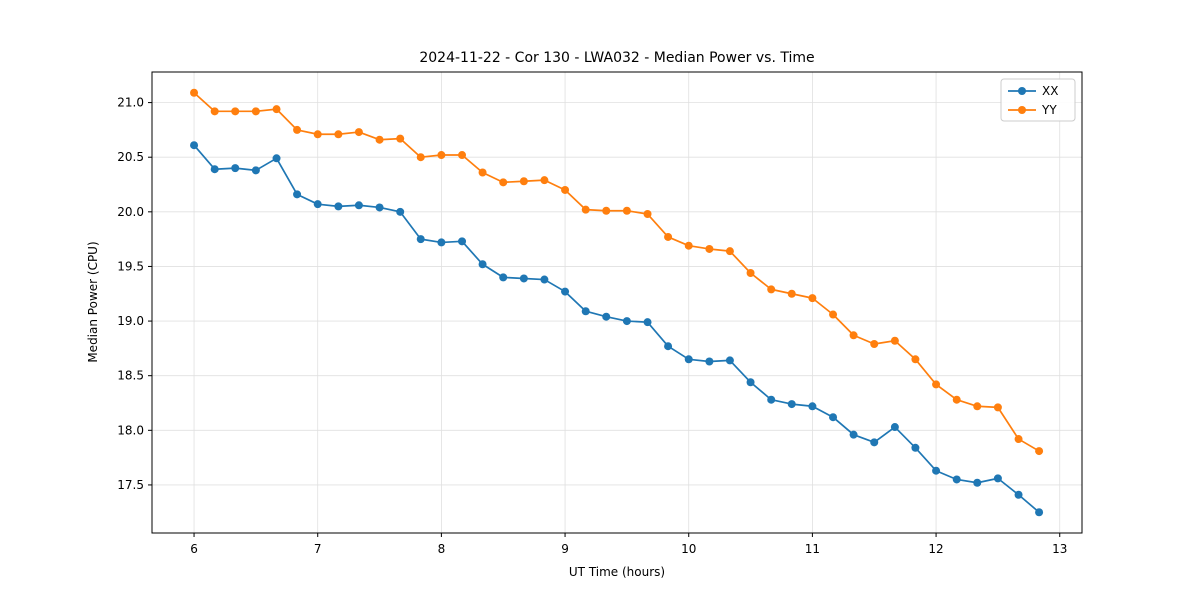 The width and height of the screenshot is (1200, 600). What do you see at coordinates (130, 212) in the screenshot?
I see `y-tick-label: 20.0` at bounding box center [130, 212].